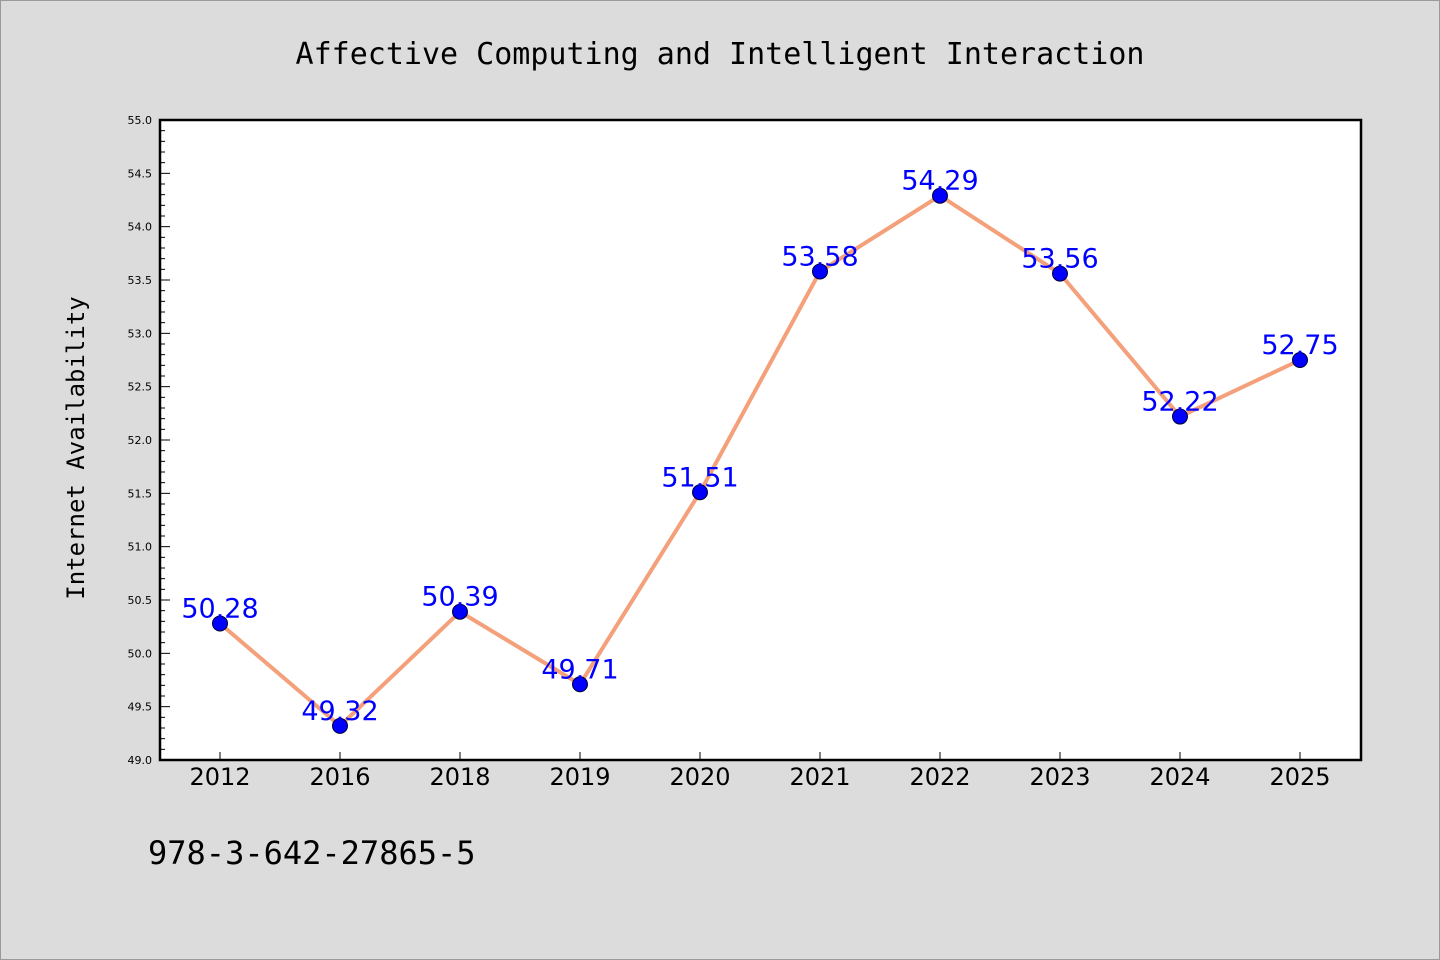 The height and width of the screenshot is (960, 1440). What do you see at coordinates (219, 777) in the screenshot?
I see `x-tick-label: 2012` at bounding box center [219, 777].